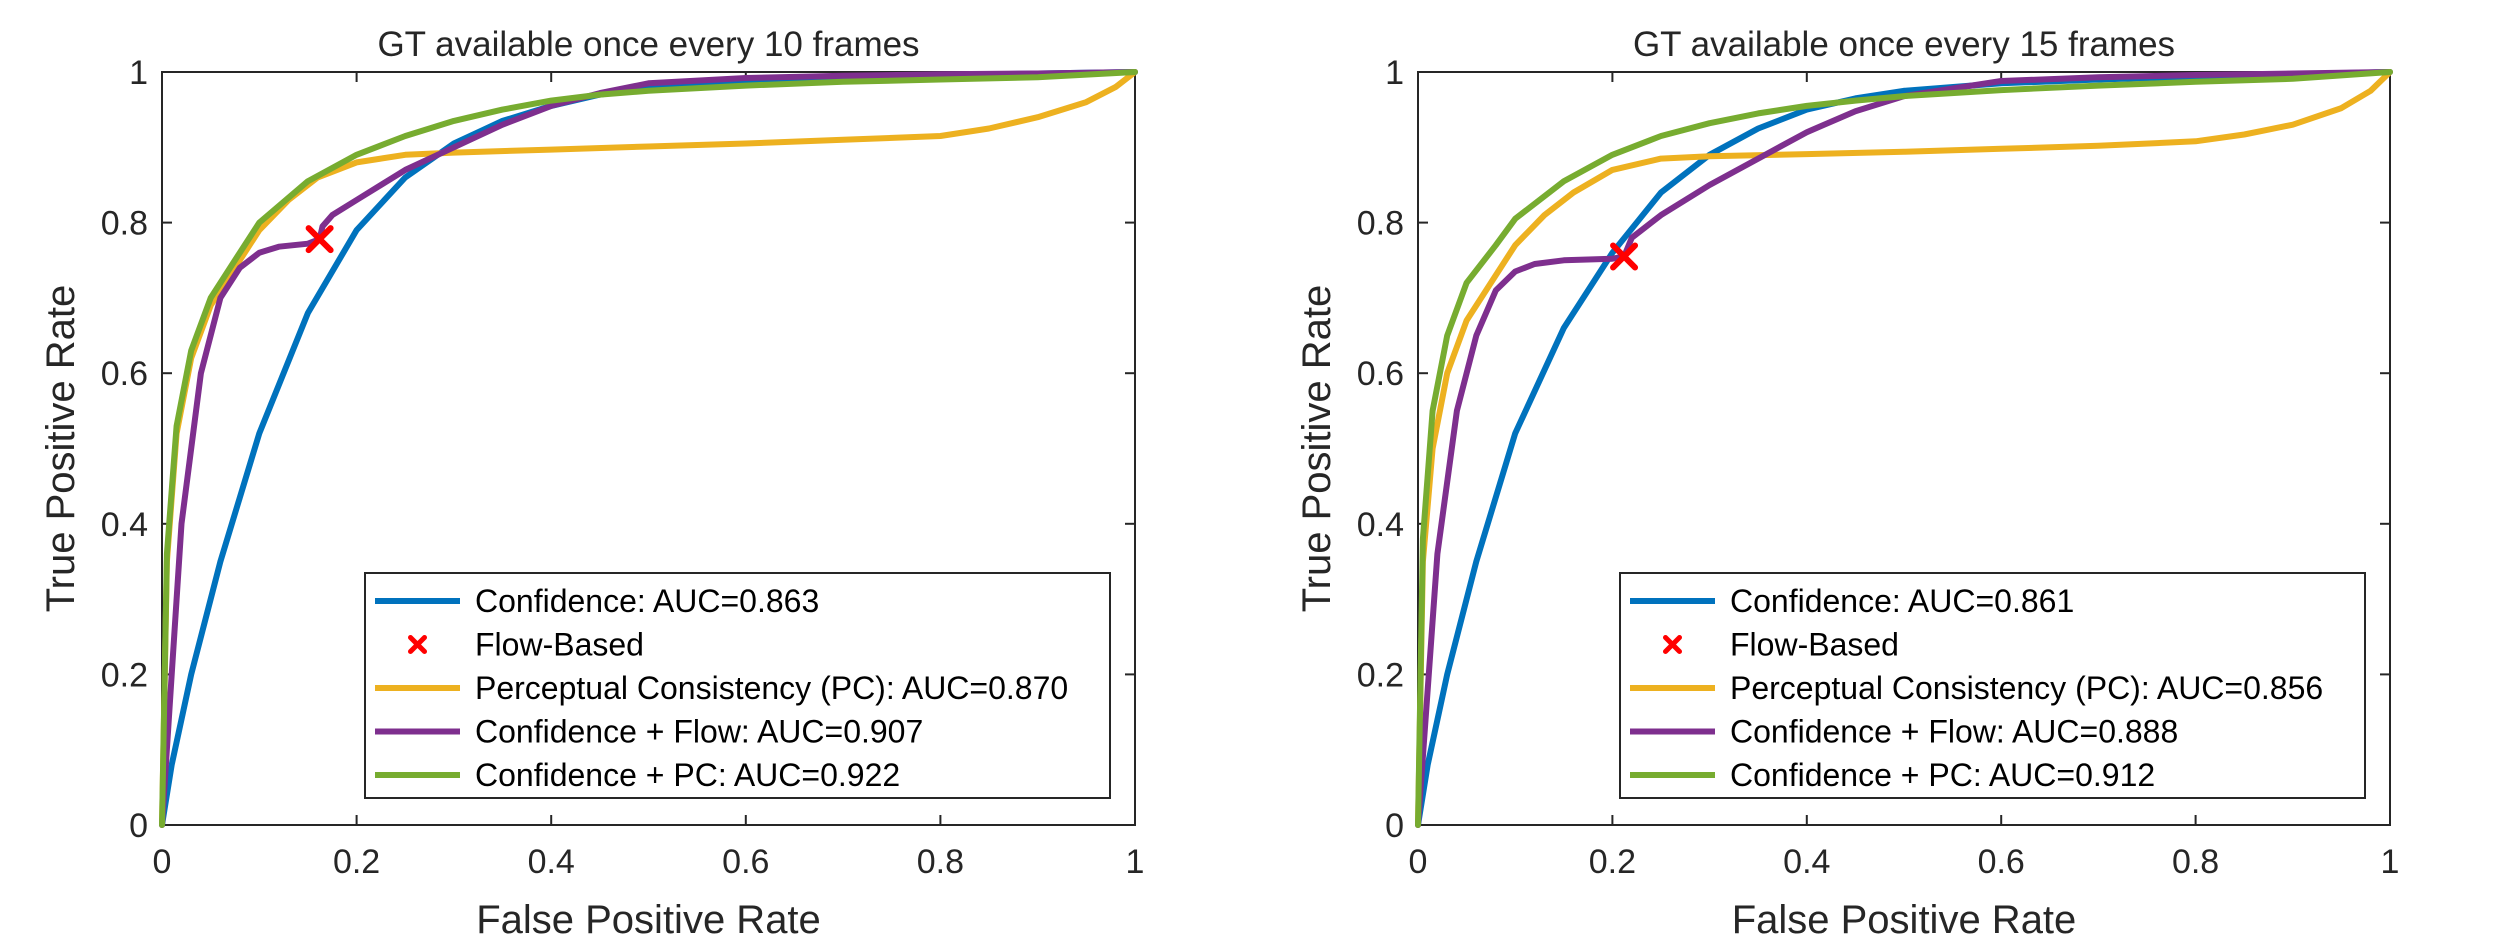  Describe the element at coordinates (771, 688) in the screenshot. I see `legend-entry-label: Perceptual Consistency (PC): AUC=0.870` at that location.